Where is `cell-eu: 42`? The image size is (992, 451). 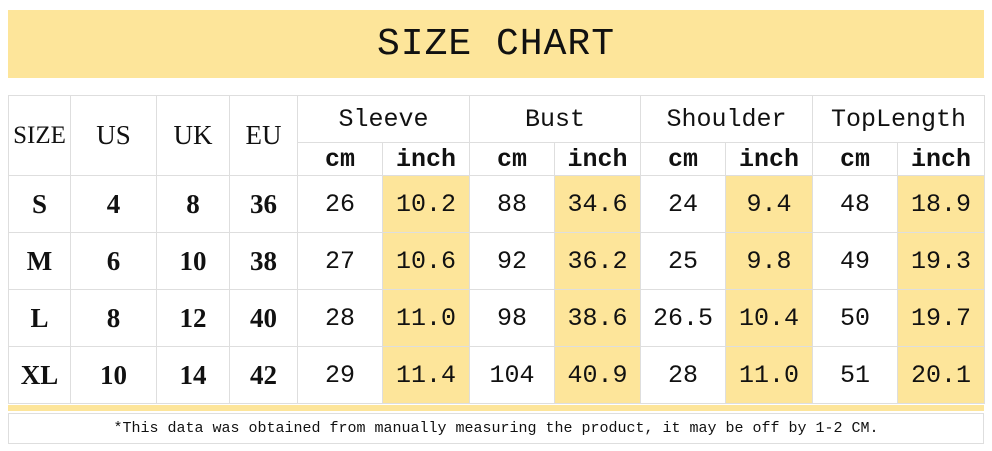 cell-eu: 42 is located at coordinates (263, 375).